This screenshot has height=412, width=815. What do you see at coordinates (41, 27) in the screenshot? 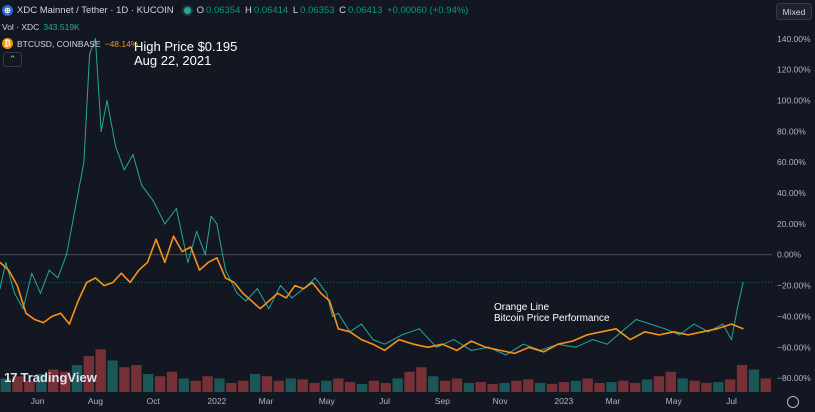
I see `volume-legend: Vol · XDC 343.519K` at bounding box center [41, 27].